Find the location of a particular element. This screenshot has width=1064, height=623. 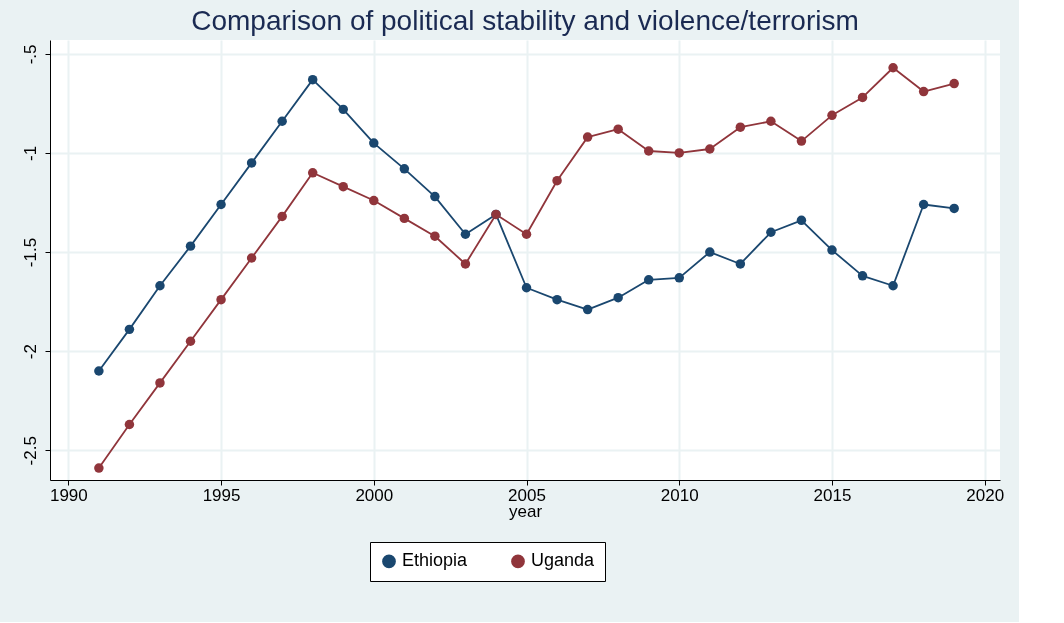

chart-title: Comparison of political stability and violence/terrorism is located at coordinates (525, 20).